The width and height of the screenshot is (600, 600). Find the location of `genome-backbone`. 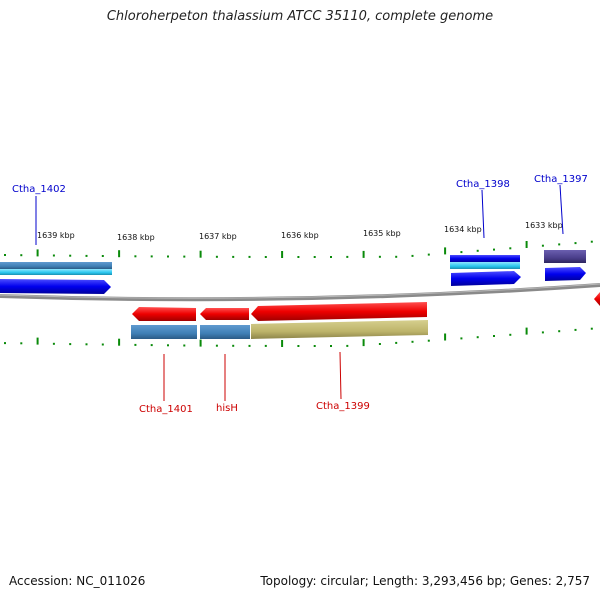

genome-backbone is located at coordinates (300, 292).